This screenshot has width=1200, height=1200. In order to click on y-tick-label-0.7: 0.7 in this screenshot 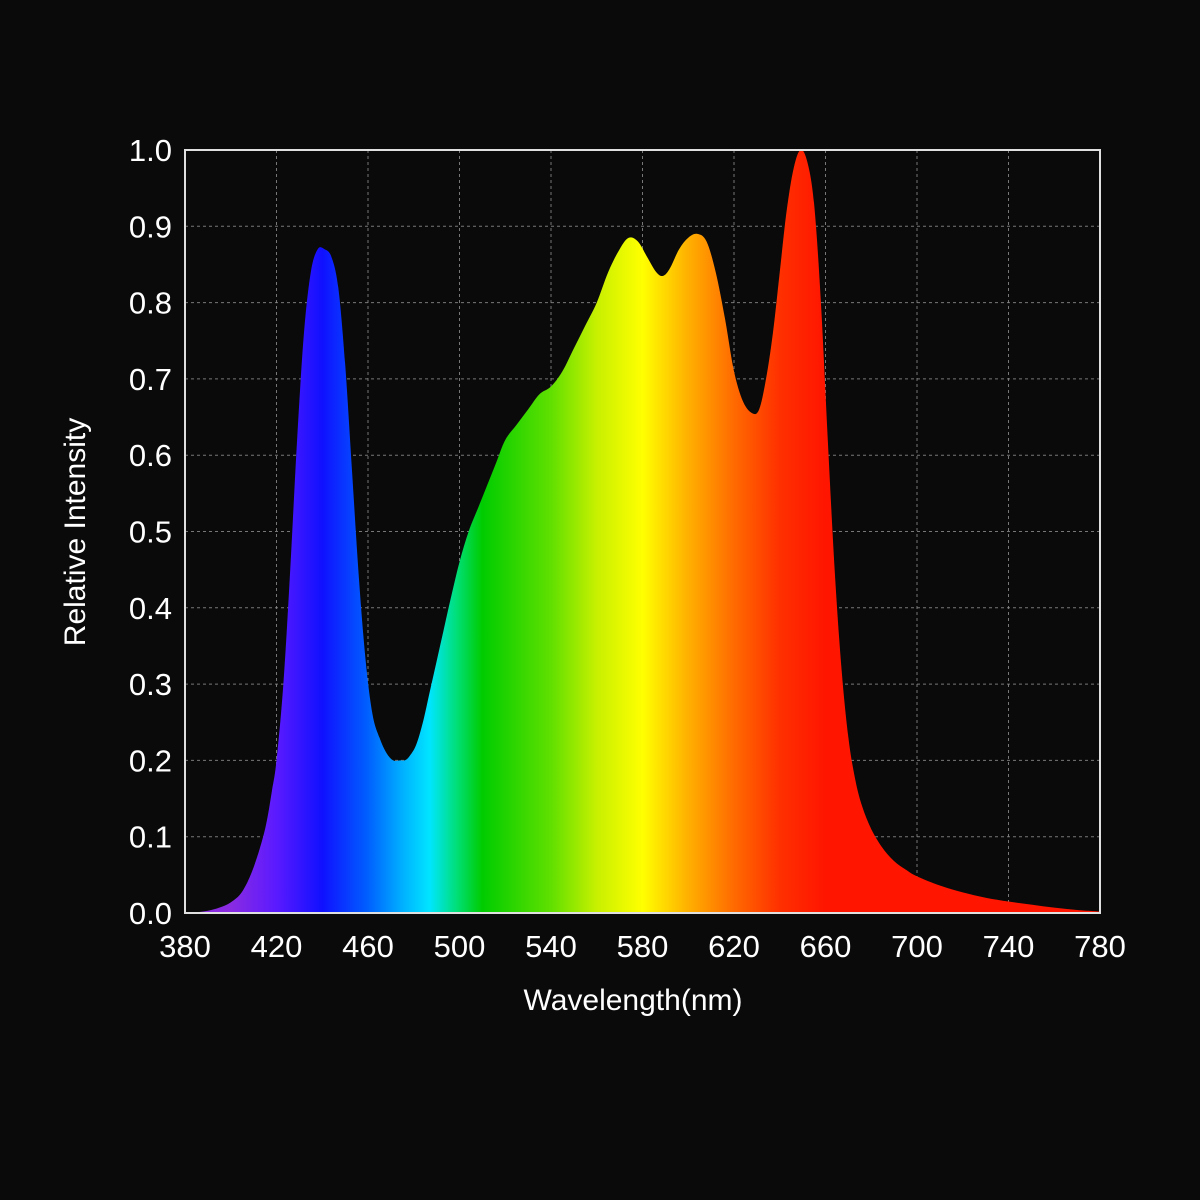, I will do `click(150, 379)`.